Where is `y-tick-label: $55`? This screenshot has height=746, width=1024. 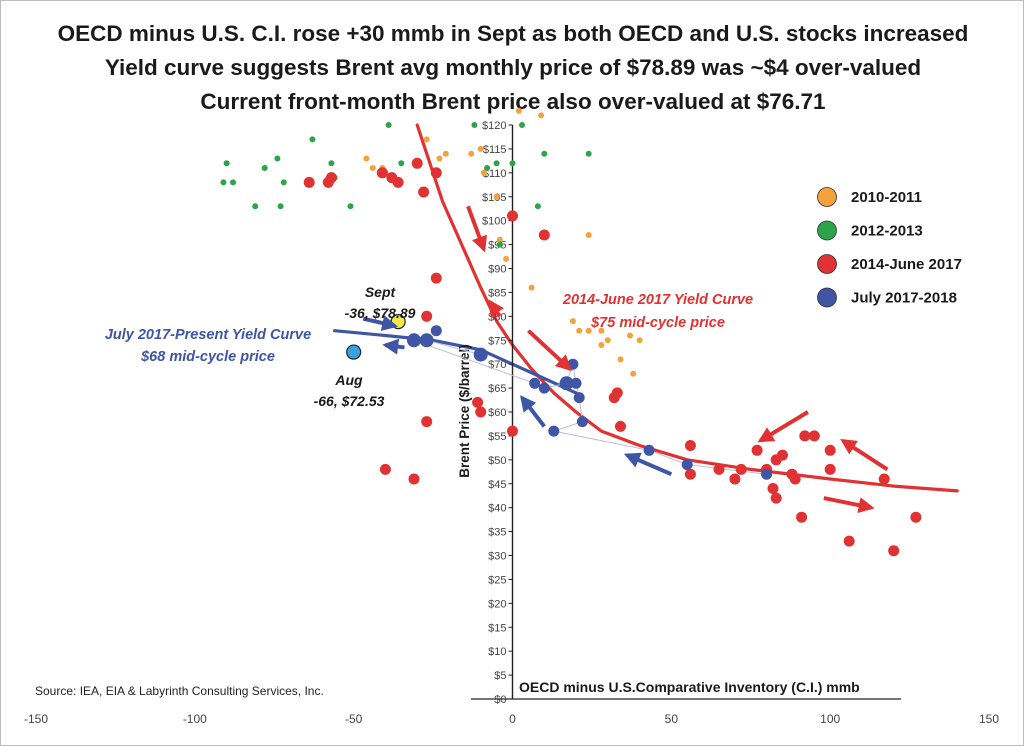 y-tick-label: $55 is located at coordinates (497, 437).